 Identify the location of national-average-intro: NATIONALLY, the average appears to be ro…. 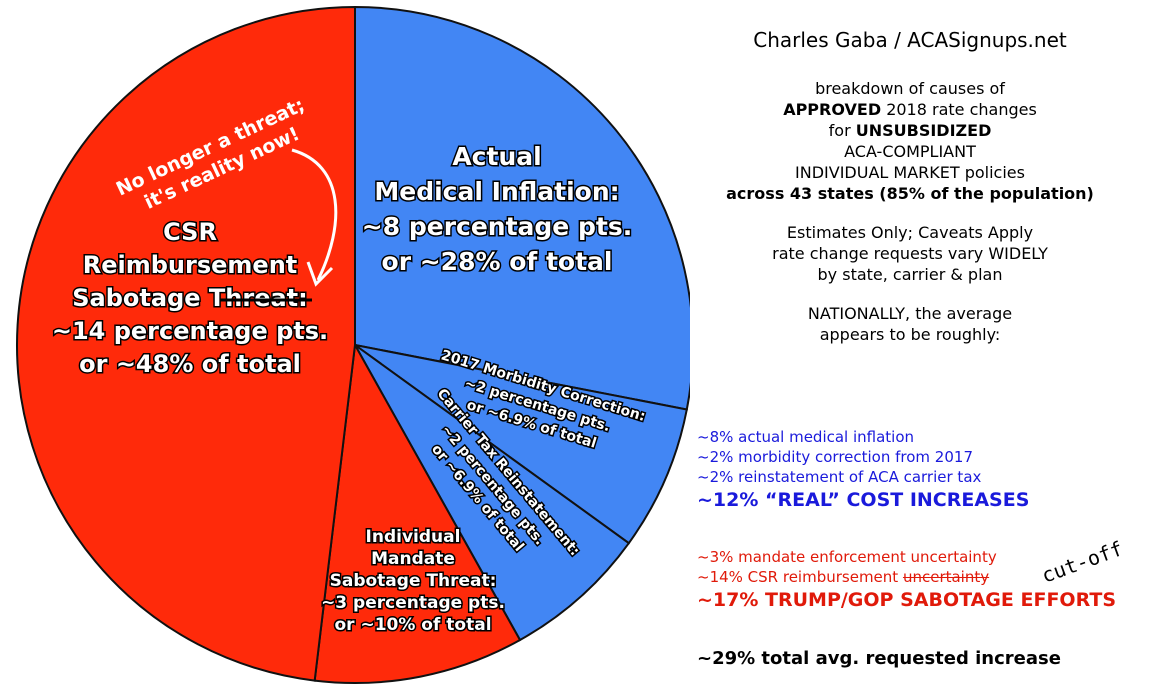
(910, 324).